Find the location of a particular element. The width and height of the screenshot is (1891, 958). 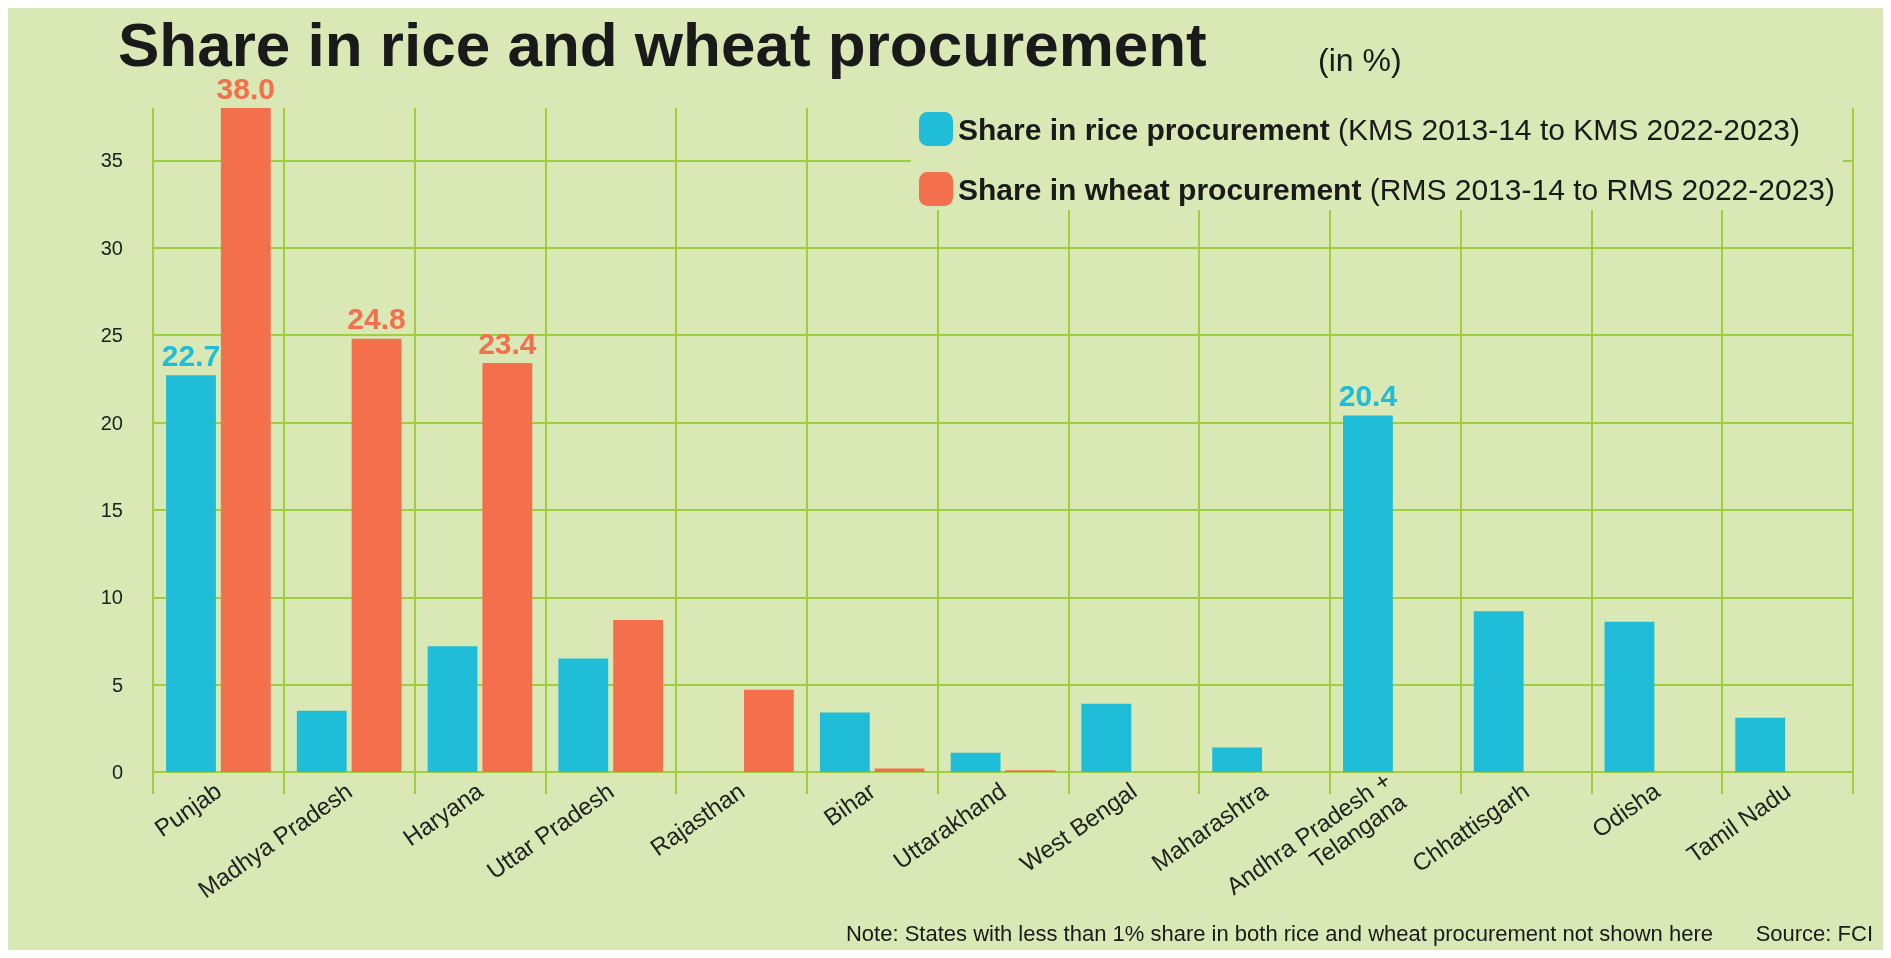

y-tick-label: 0 is located at coordinates (117, 772).